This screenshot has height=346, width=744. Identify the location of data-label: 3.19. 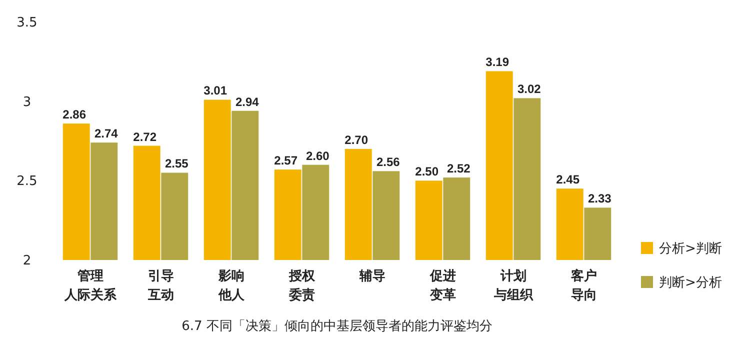
(498, 62).